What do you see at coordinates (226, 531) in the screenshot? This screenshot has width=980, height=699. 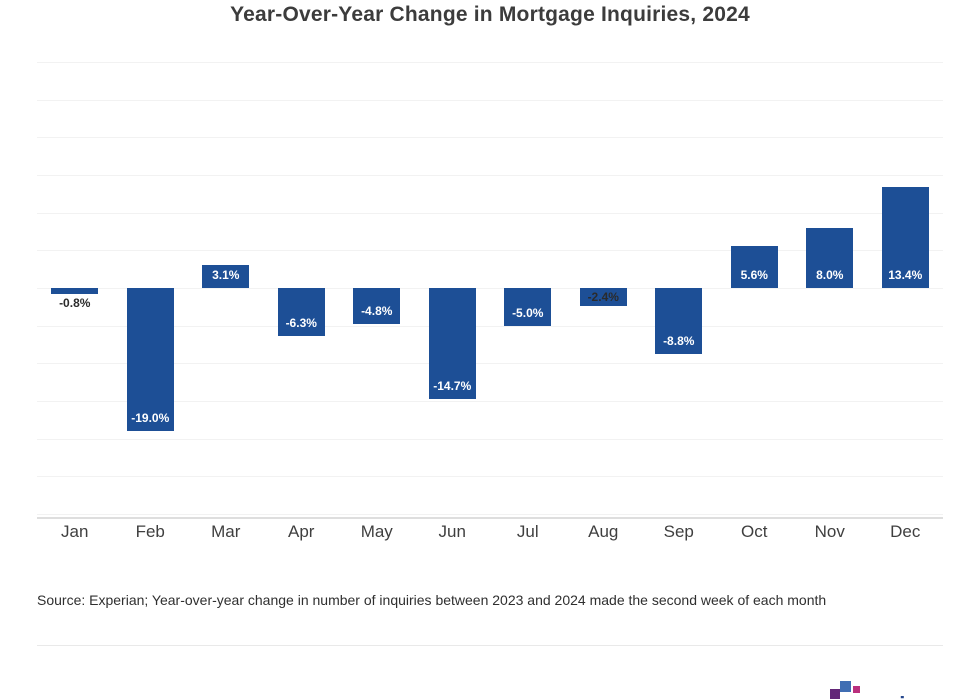 I see `x-axis-label-mar: Mar` at bounding box center [226, 531].